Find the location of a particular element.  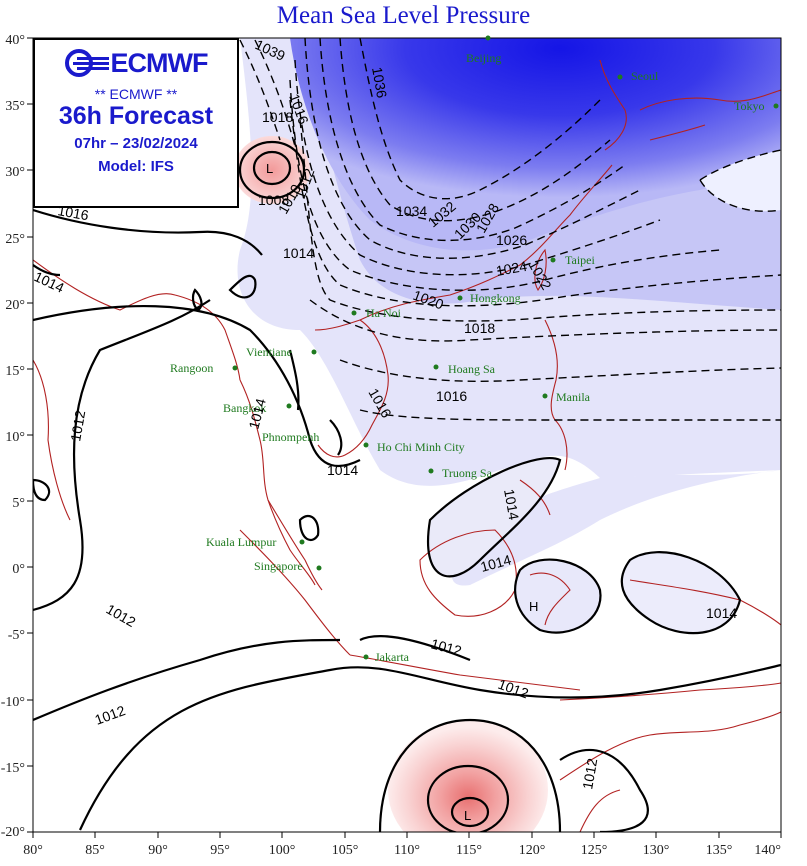

lat-tick-label: 30° is located at coordinates (15, 172).